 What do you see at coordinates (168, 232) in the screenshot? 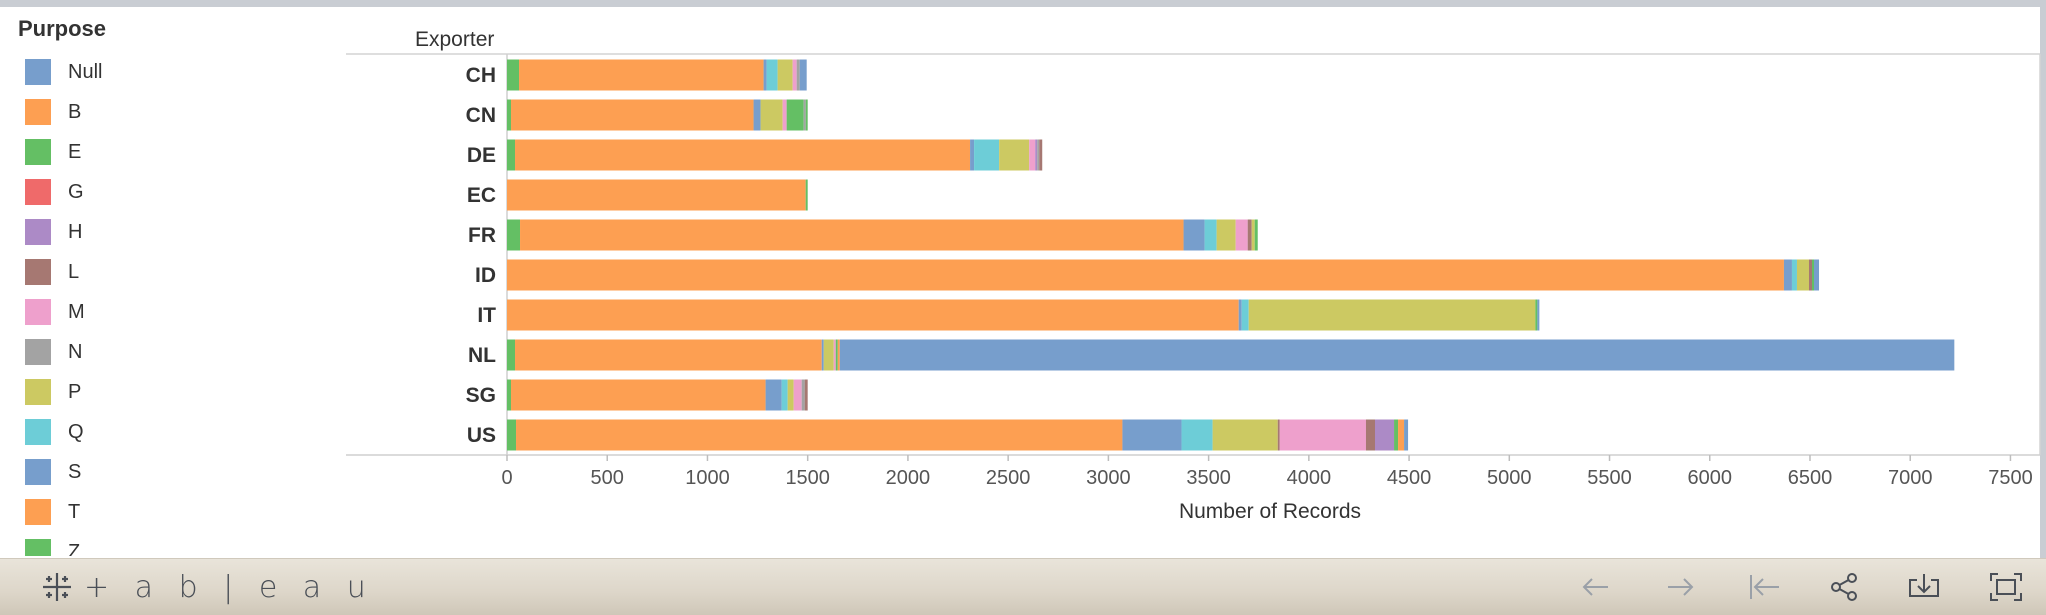
I see `legend-item: H` at bounding box center [168, 232].